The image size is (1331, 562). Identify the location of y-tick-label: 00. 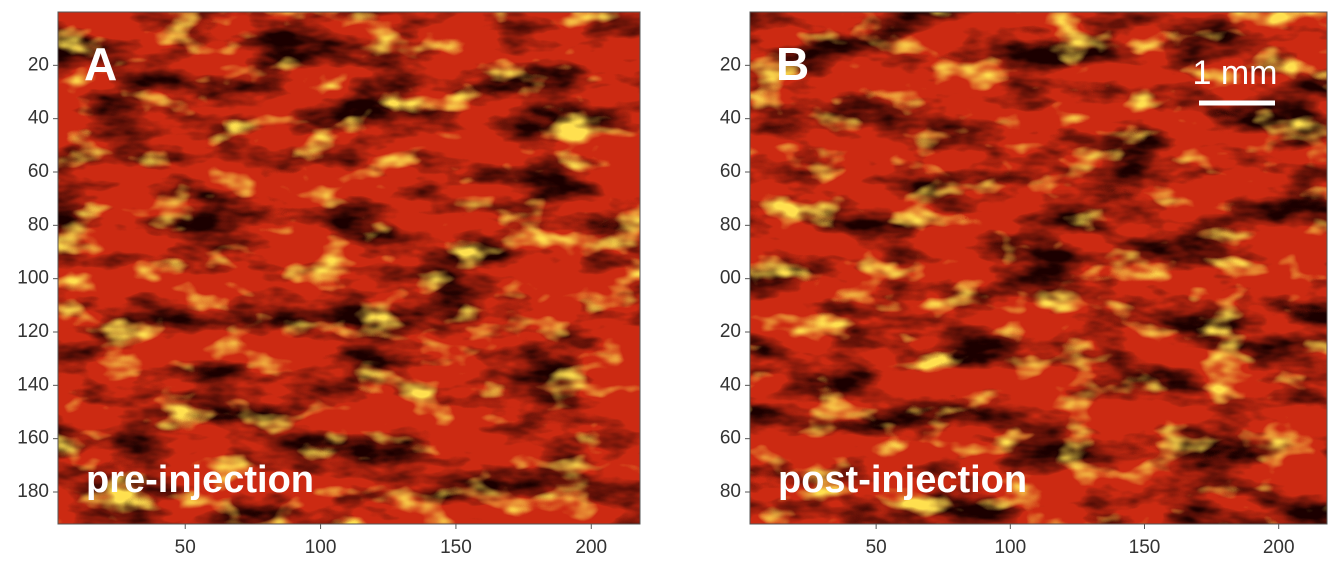
(730, 278).